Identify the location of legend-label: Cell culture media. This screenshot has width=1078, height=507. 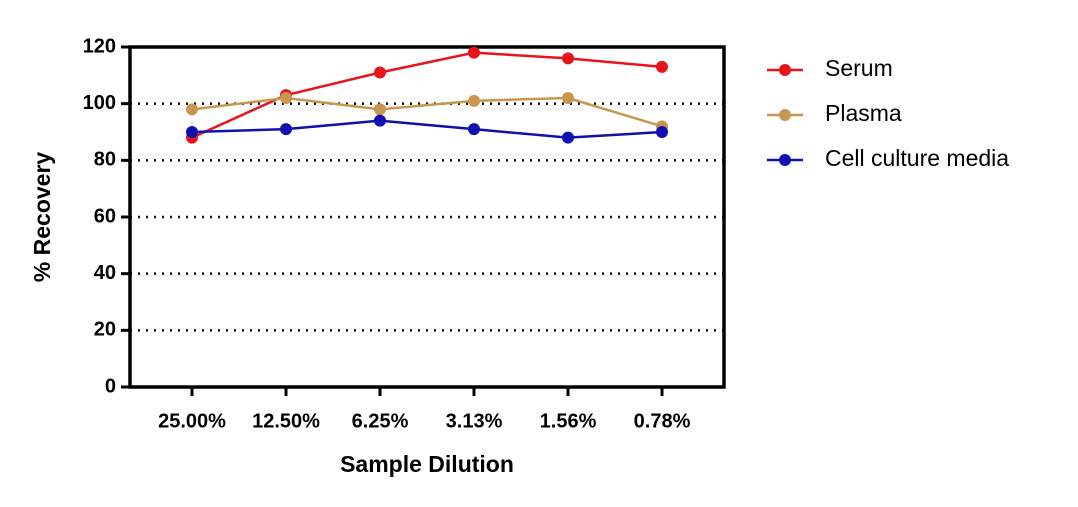
(917, 158).